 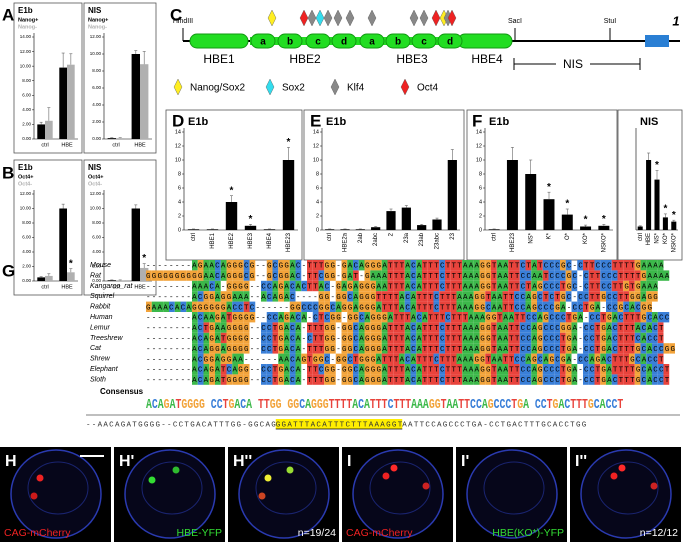 I want to click on y-tick-label: 10.00, so click(x=26, y=65).